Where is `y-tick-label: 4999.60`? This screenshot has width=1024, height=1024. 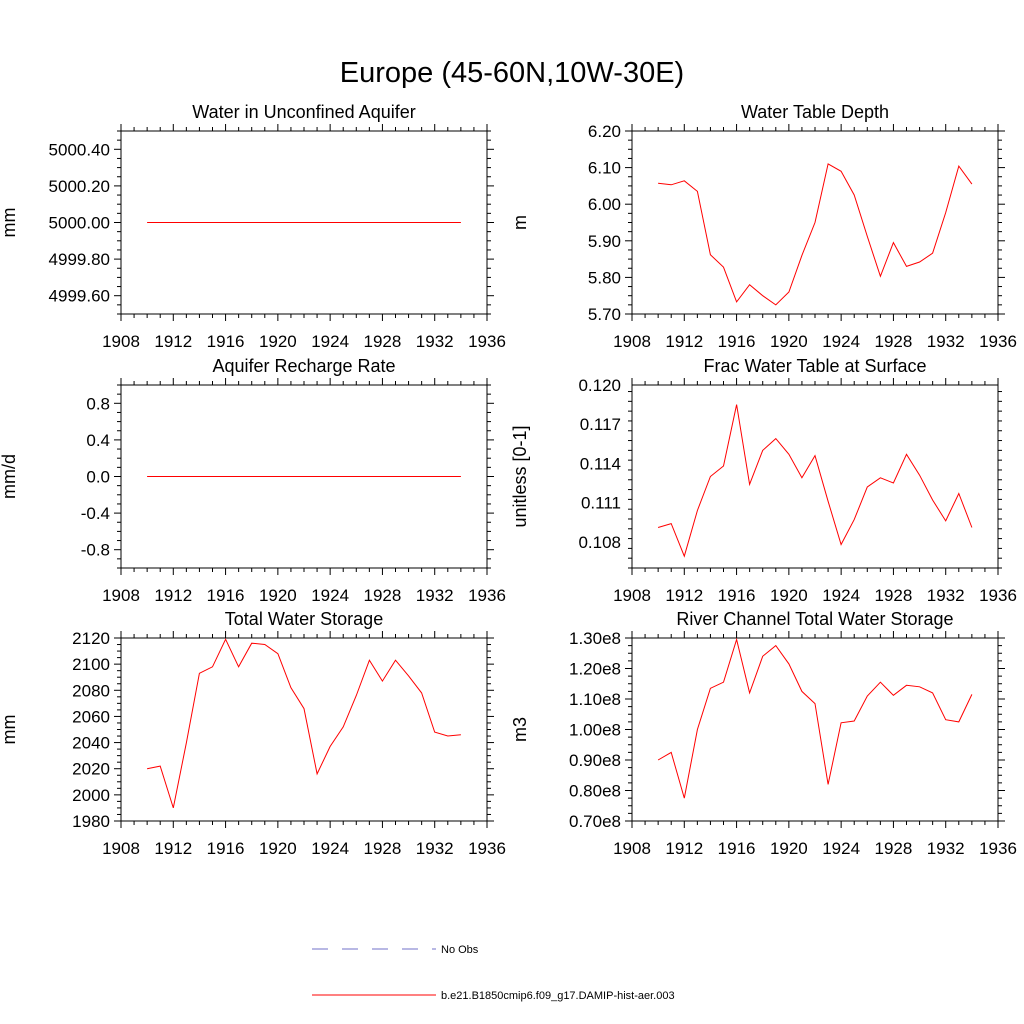
y-tick-label: 4999.60 is located at coordinates (79, 296).